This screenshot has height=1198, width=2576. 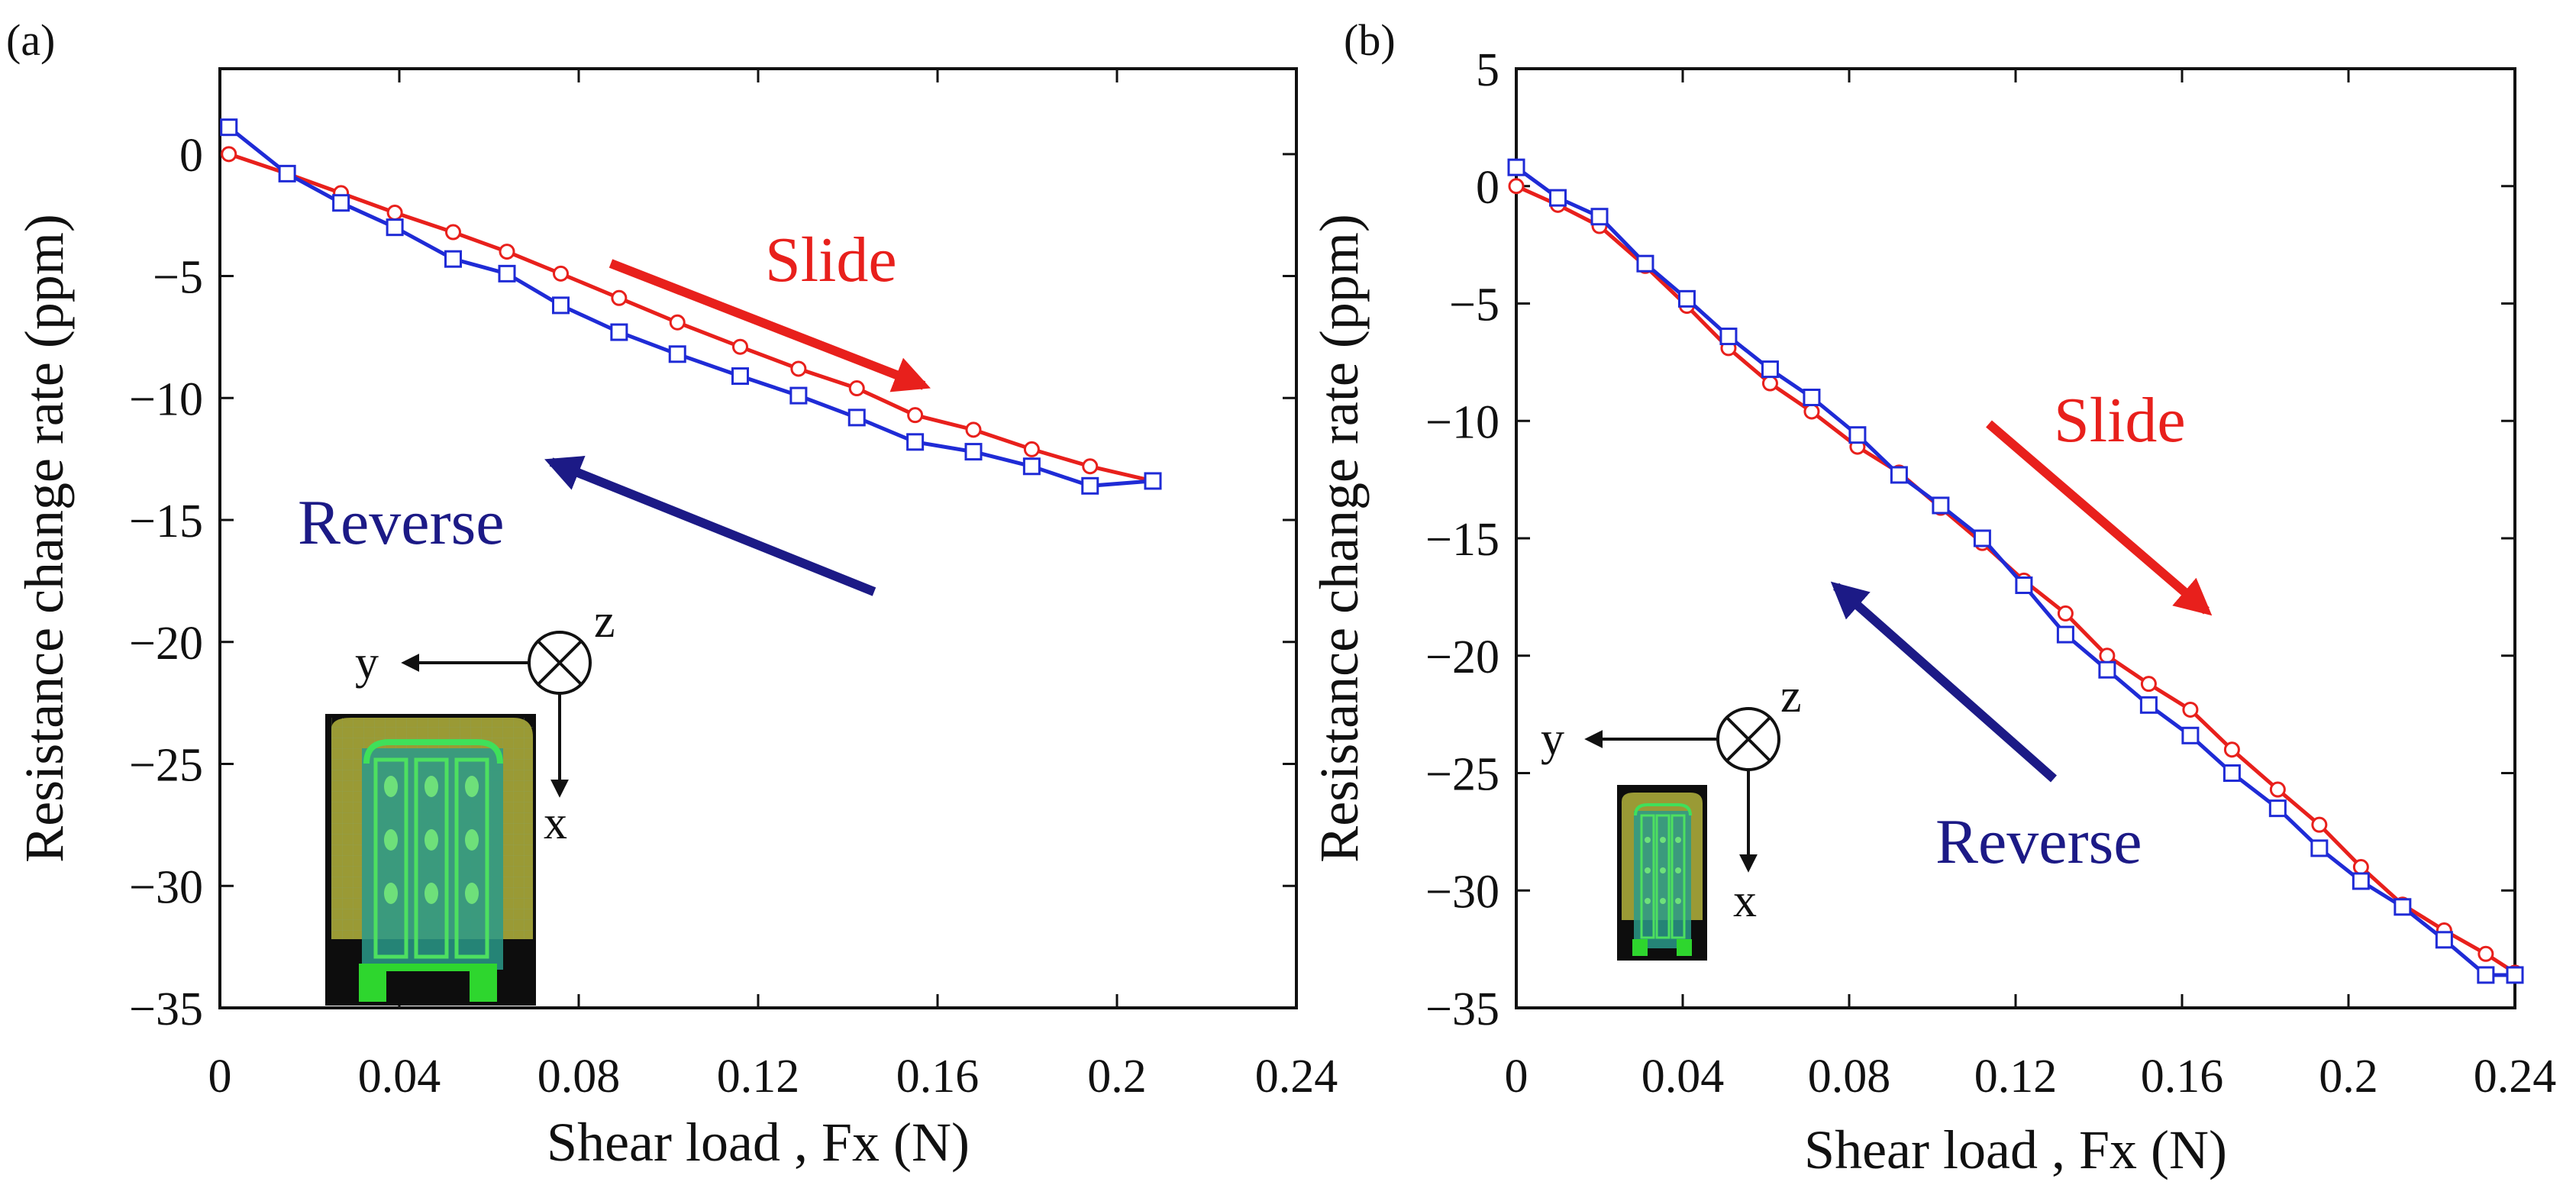 I want to click on slide-arrow-a, so click(x=769, y=325).